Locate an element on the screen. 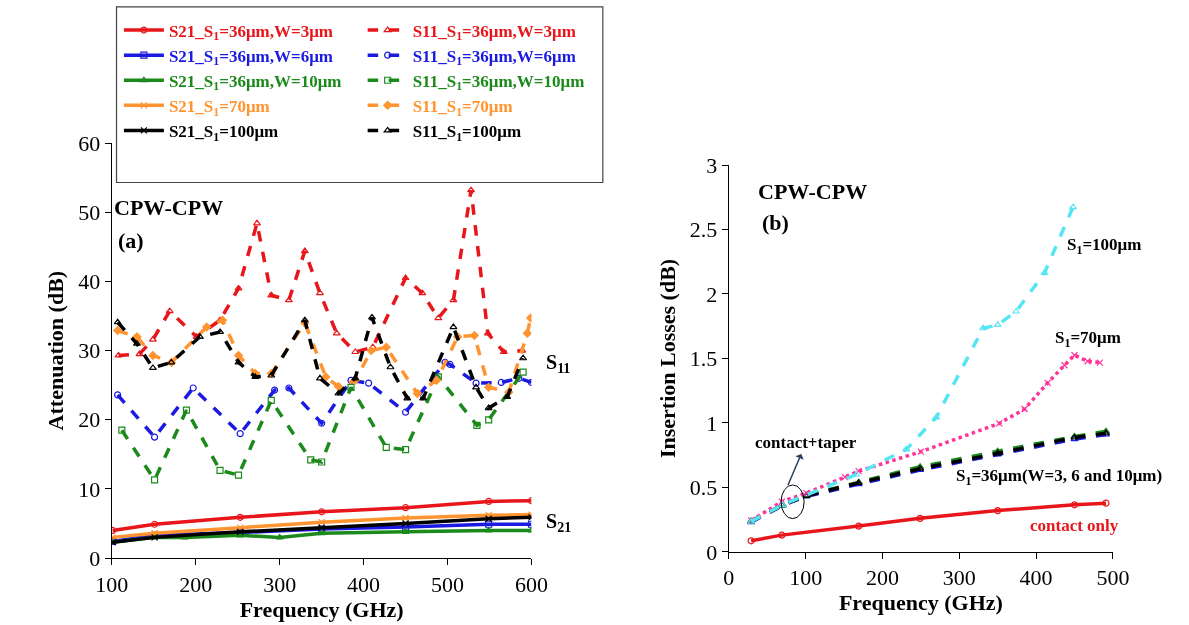  legend-label: S21_S$_{1}$=70μm is located at coordinates (219, 107).